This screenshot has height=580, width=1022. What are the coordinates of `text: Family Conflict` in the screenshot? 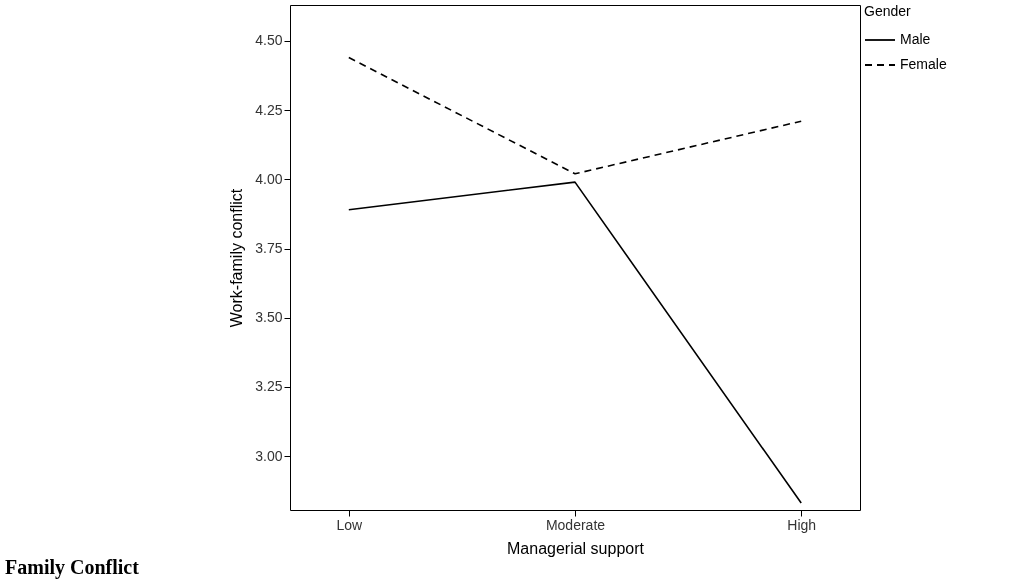 It's located at (72, 567).